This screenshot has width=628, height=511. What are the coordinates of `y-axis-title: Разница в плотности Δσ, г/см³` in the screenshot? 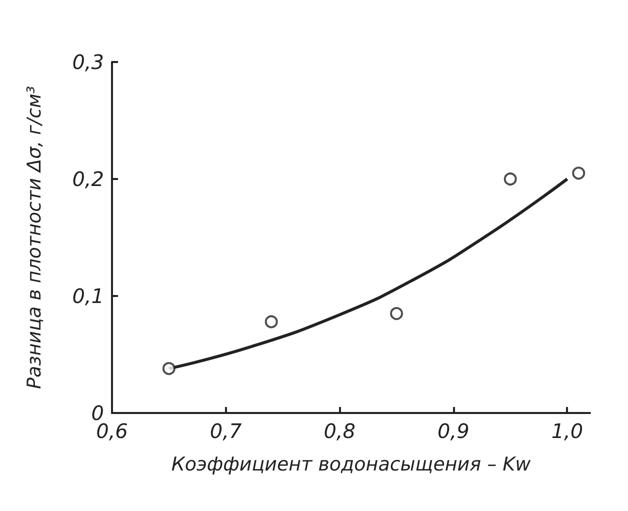 It's located at (35, 237).